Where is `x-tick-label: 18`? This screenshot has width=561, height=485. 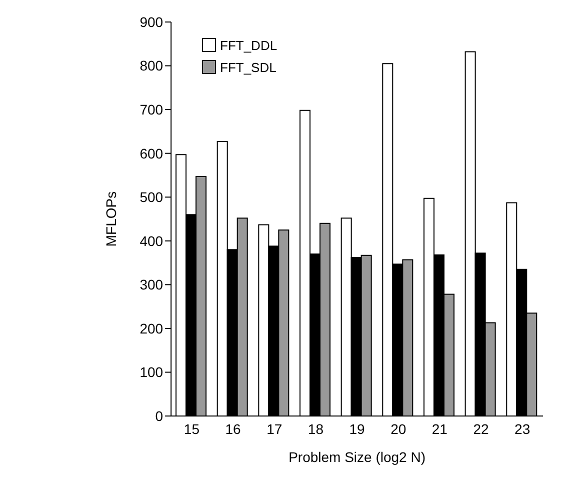
x-tick-label: 18 is located at coordinates (316, 428).